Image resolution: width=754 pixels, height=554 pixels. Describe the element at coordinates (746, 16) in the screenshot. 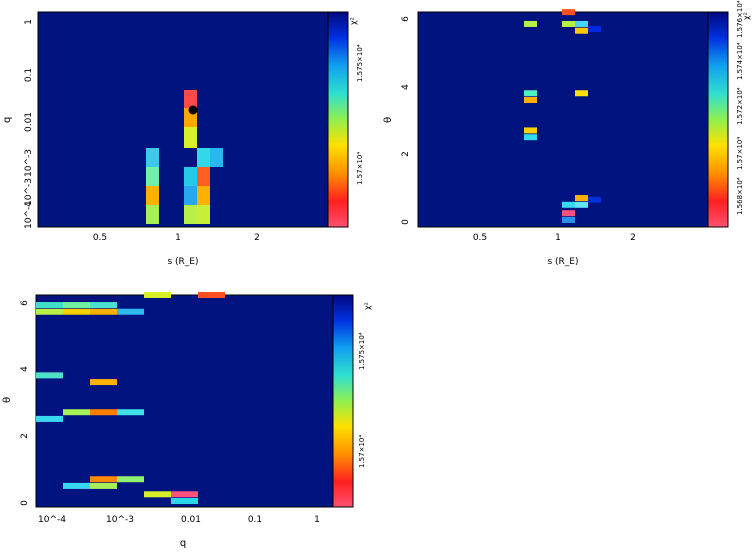

I see `panel2-colorbar-label: χ²` at that location.